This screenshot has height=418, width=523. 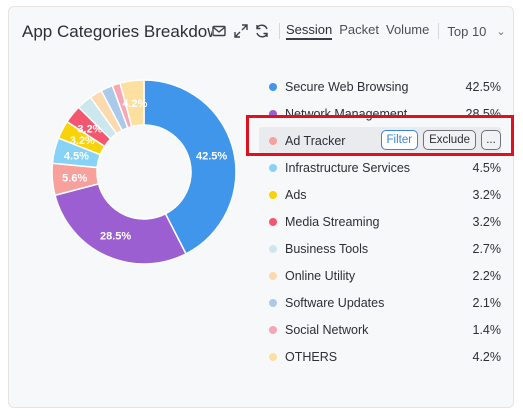 I want to click on legend-item-value: 2.7%, so click(x=487, y=248).